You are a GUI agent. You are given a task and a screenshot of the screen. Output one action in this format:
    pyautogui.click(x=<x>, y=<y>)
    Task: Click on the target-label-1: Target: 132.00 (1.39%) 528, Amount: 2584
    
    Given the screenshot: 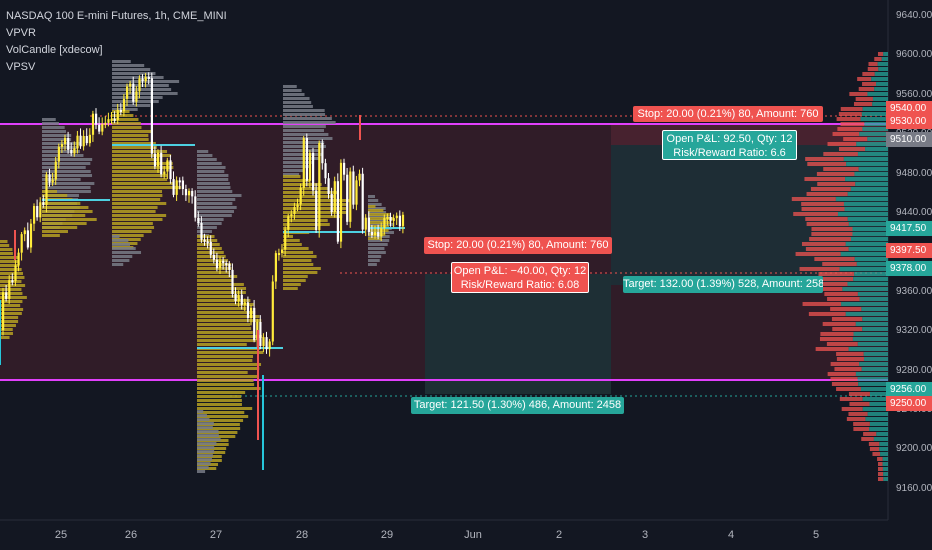 What is the action you would take?
    pyautogui.click(x=723, y=284)
    